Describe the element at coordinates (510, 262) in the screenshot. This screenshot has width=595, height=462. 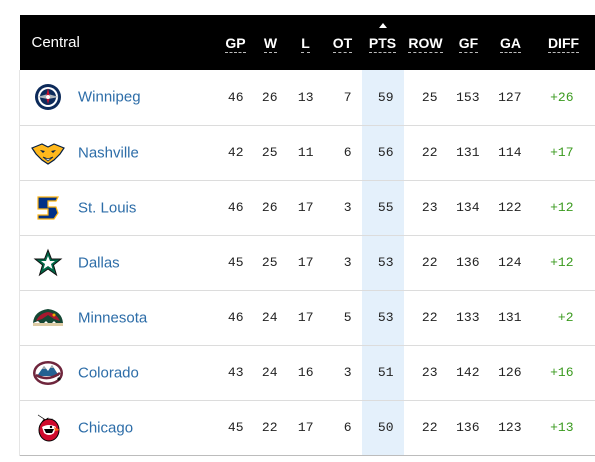
I see `ga-value: 124` at that location.